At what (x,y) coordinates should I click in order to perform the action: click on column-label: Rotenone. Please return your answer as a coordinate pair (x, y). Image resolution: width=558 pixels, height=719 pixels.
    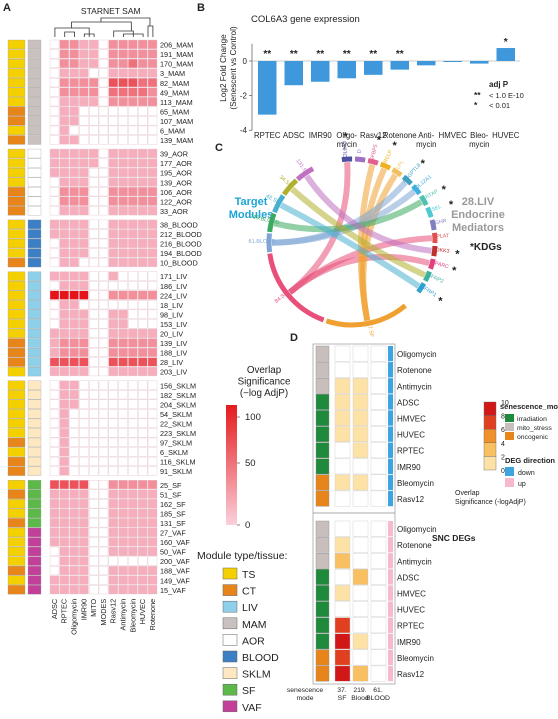
    Looking at the image, I should click on (152, 615).